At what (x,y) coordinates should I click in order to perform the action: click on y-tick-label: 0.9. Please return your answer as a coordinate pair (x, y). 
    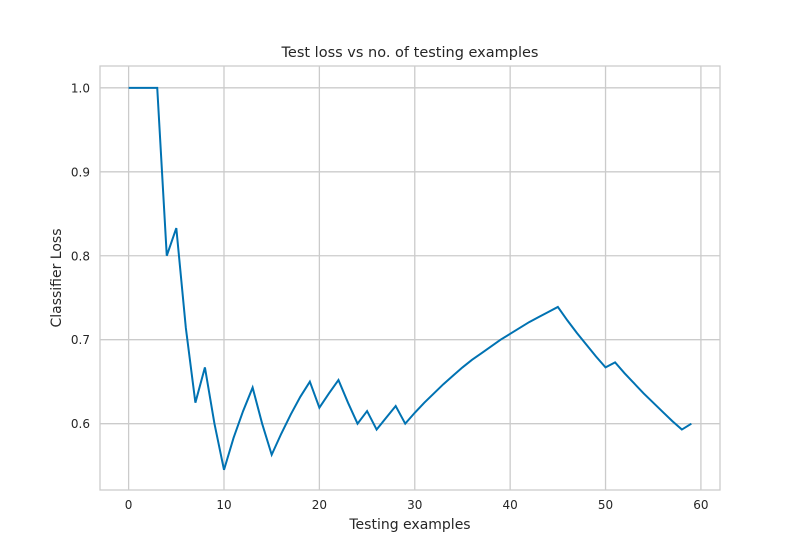
    Looking at the image, I should click on (80, 172).